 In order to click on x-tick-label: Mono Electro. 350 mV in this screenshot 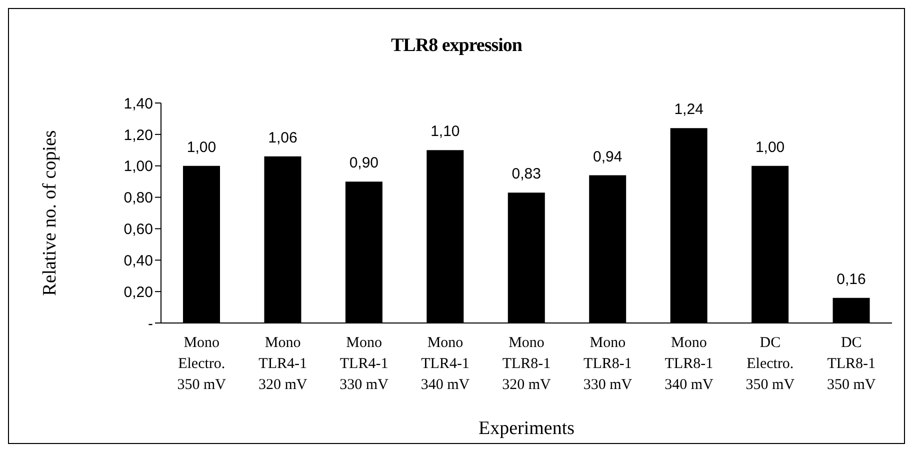, I will do `click(201, 364)`.